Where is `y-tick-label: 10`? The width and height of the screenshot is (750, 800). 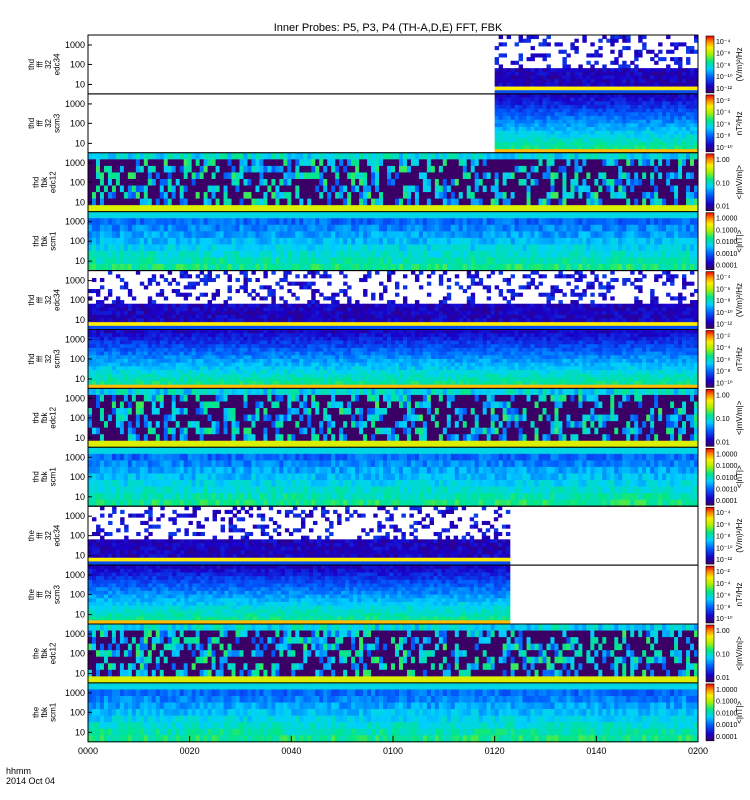
y-tick-label: 10 is located at coordinates (80, 84).